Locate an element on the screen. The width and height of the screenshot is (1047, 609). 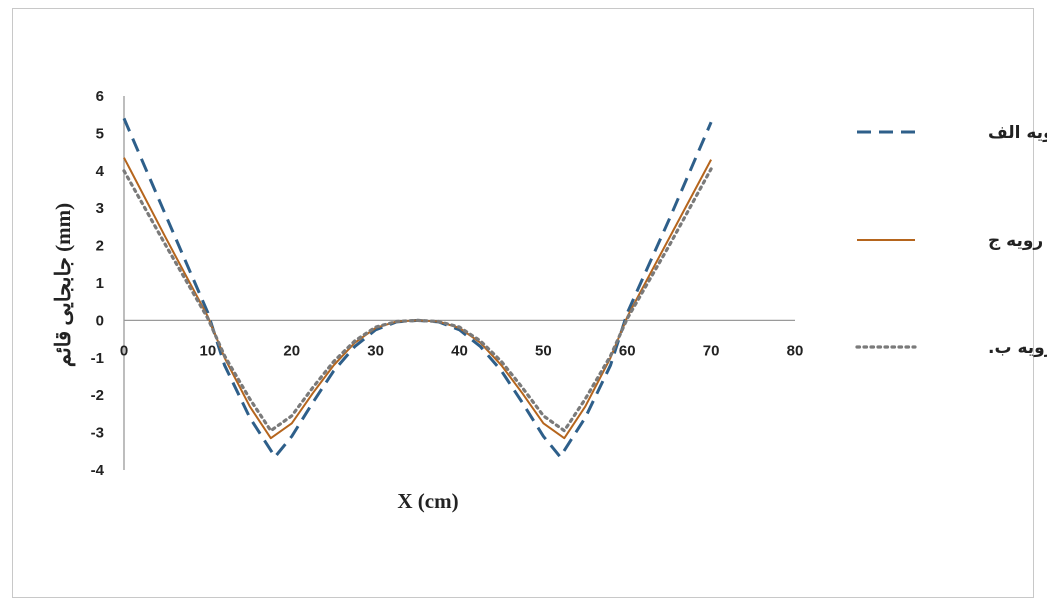
legend-label-3: رویه ب. is located at coordinates (1017, 348).